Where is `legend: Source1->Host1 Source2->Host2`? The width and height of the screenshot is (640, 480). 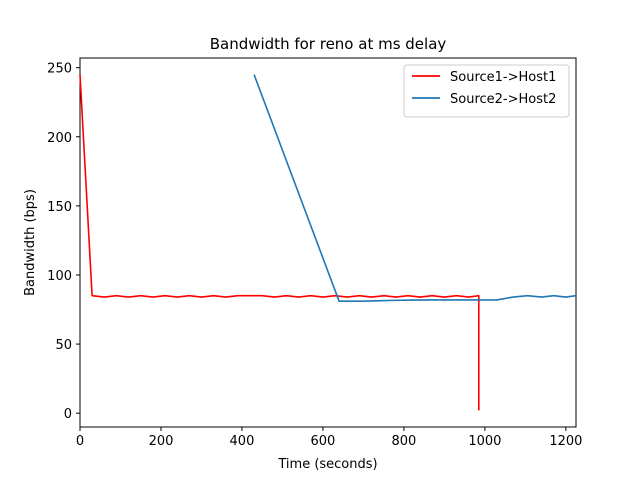
legend: Source1->Host1 Source2->Host2 is located at coordinates (486, 91).